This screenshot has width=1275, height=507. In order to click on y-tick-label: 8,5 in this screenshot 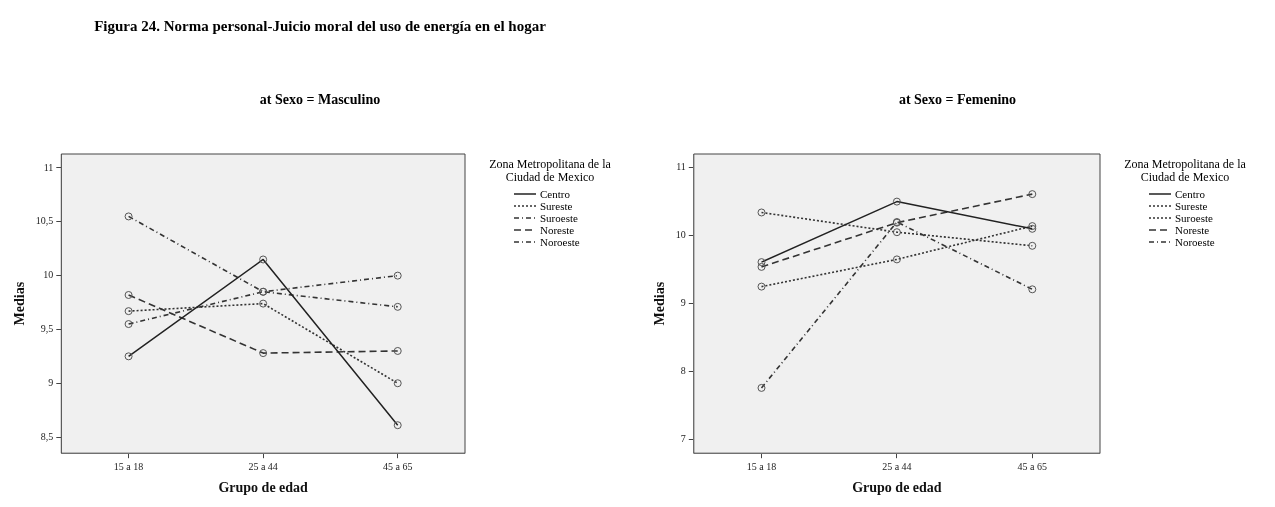, I will do `click(47, 436)`.